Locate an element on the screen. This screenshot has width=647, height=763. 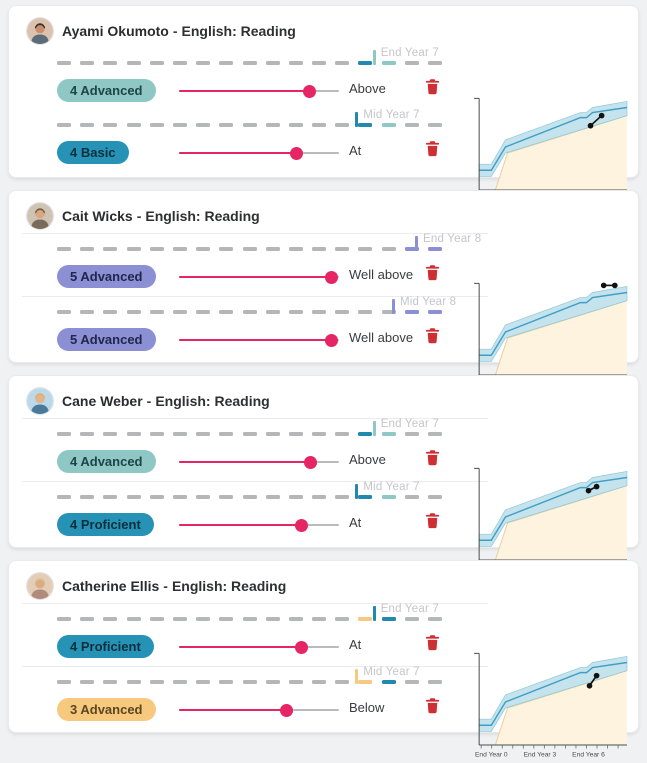
level-track: Mid Year 8 is located at coordinates (256, 305).